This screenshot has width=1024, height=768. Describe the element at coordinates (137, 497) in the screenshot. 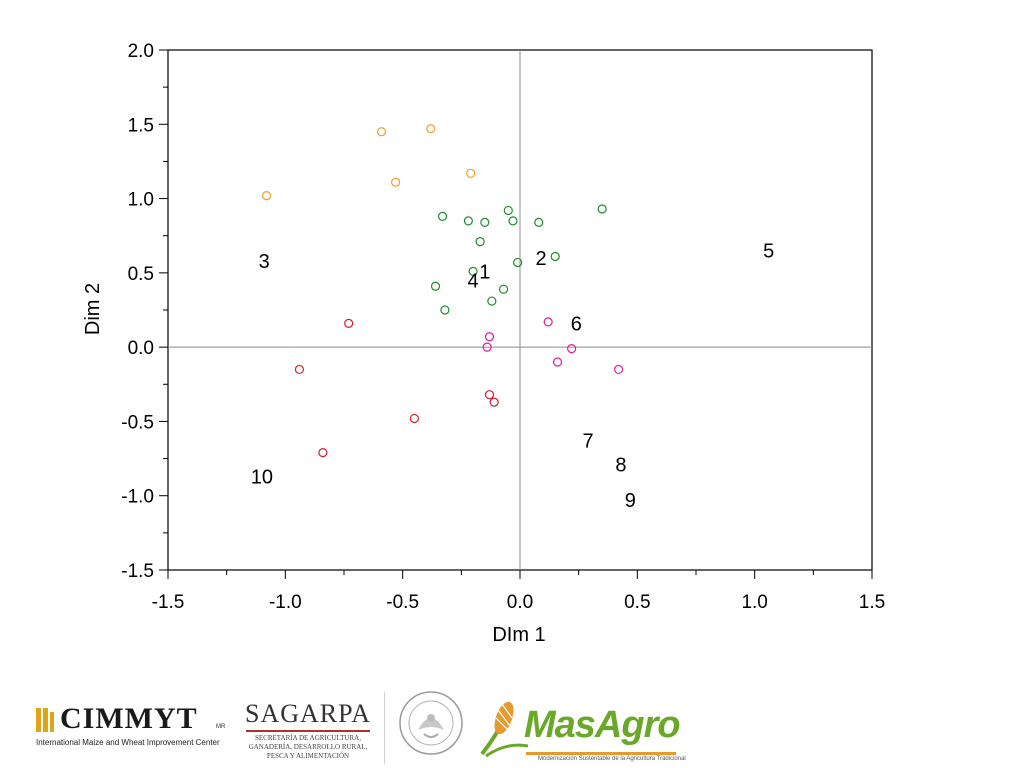

I see `y-tick-label: -1.0` at that location.